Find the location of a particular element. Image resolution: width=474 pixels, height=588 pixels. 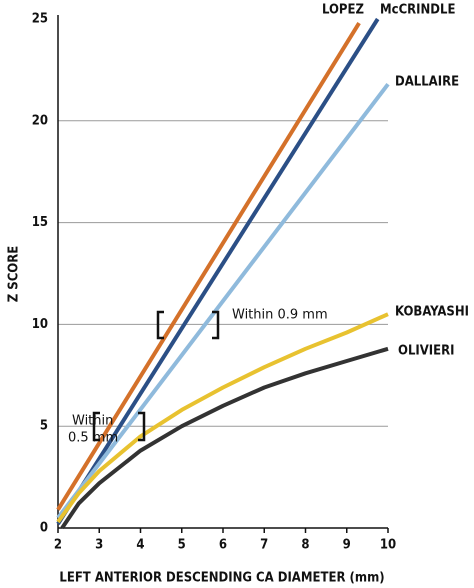

y-tick-label: 25 is located at coordinates (40, 19).